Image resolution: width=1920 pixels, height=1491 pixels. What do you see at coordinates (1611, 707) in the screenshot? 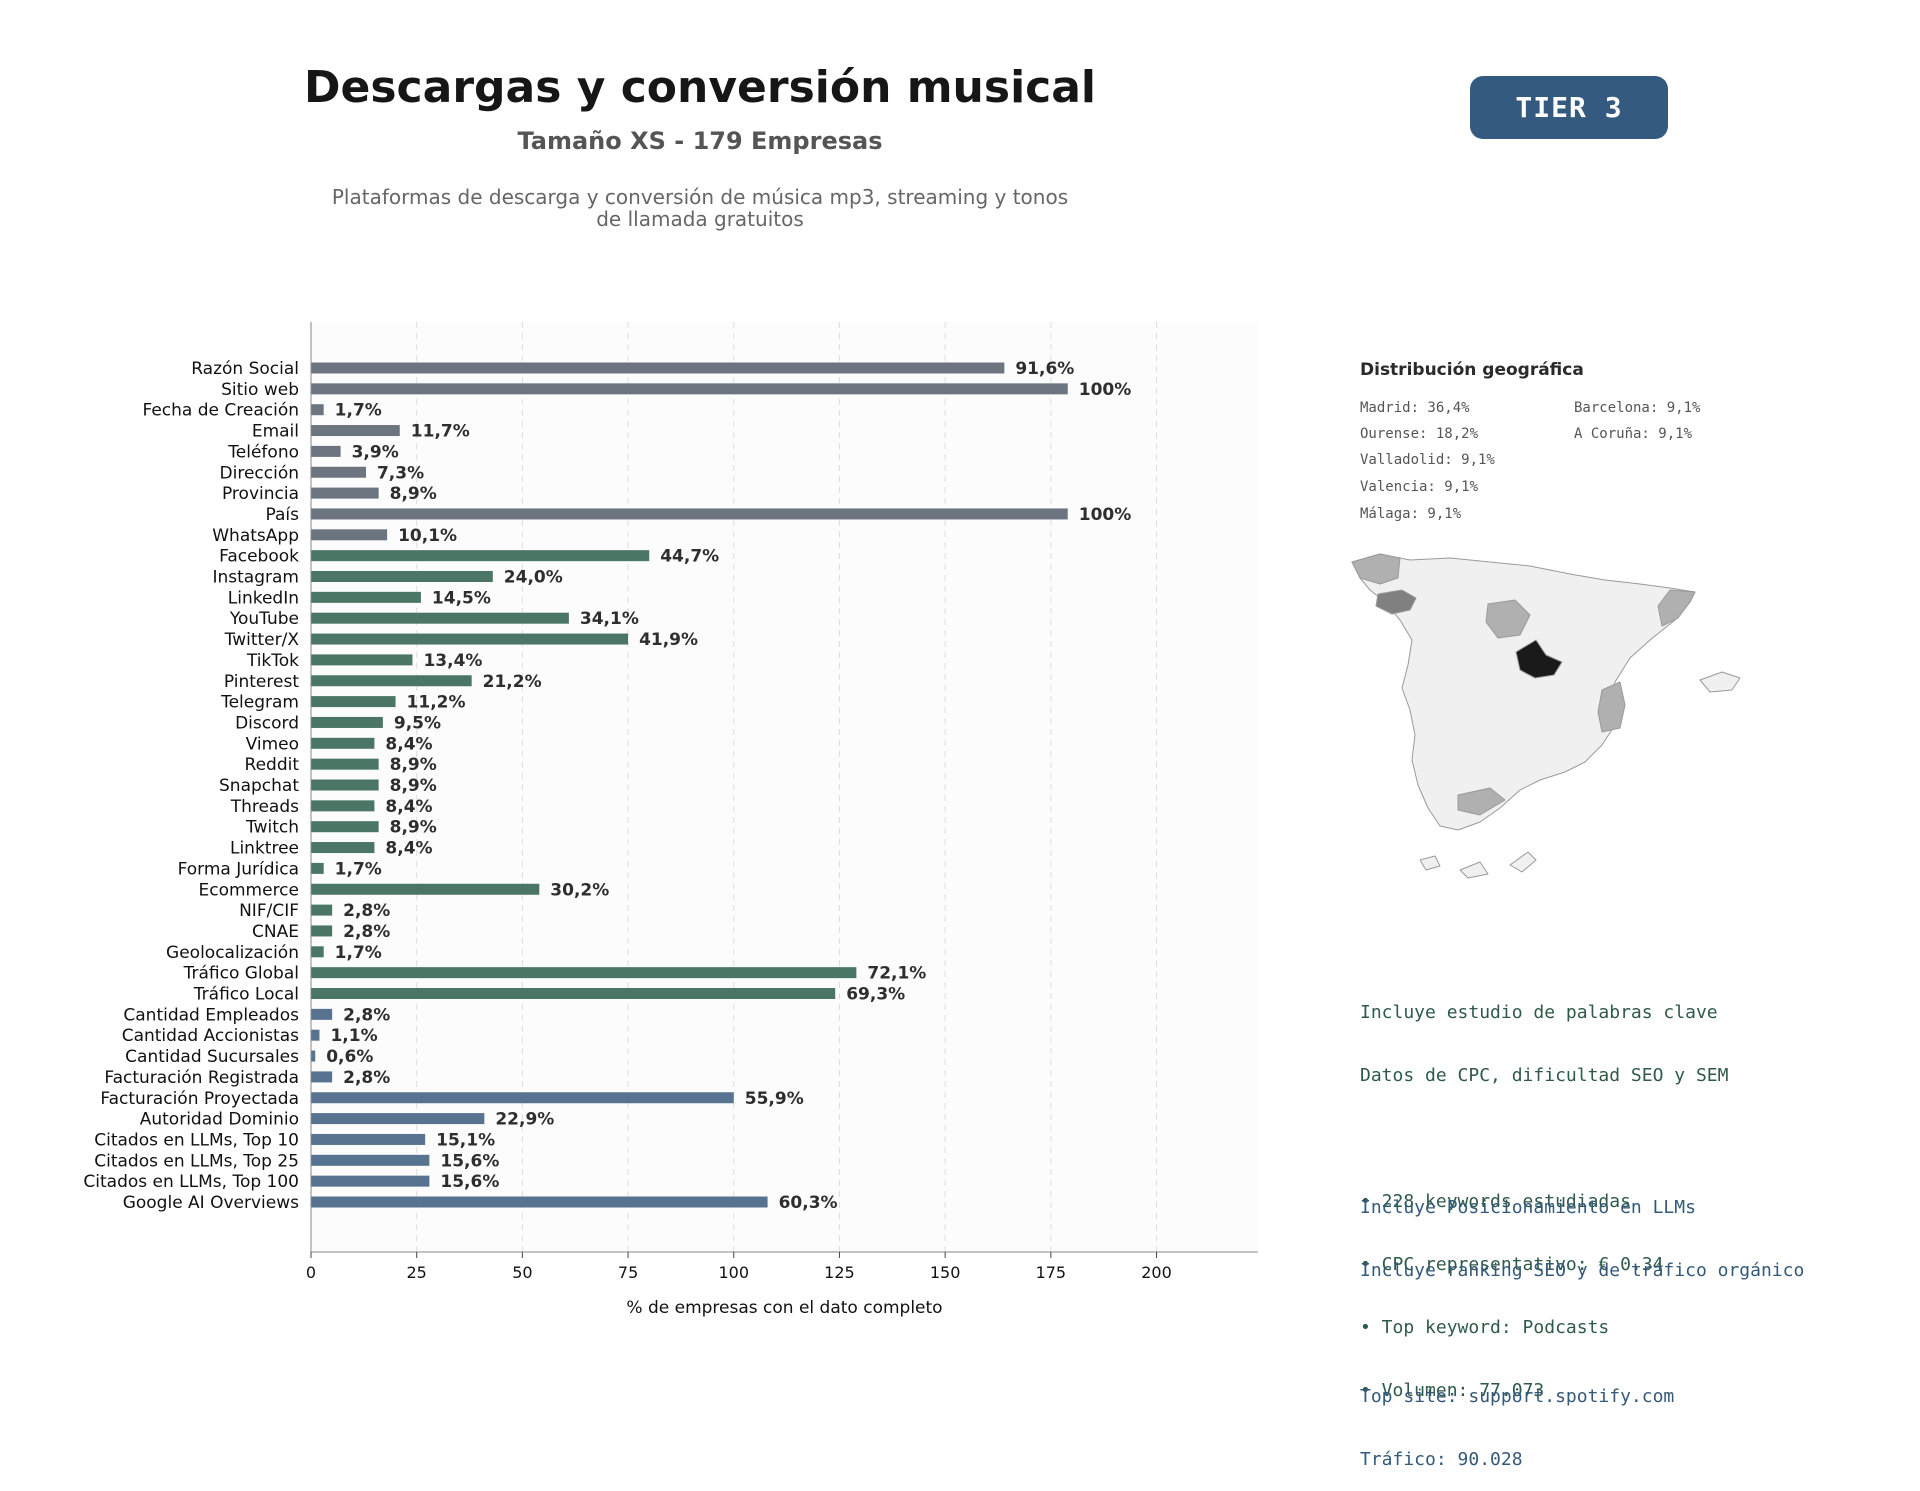
I see `valencia-shape` at bounding box center [1611, 707].